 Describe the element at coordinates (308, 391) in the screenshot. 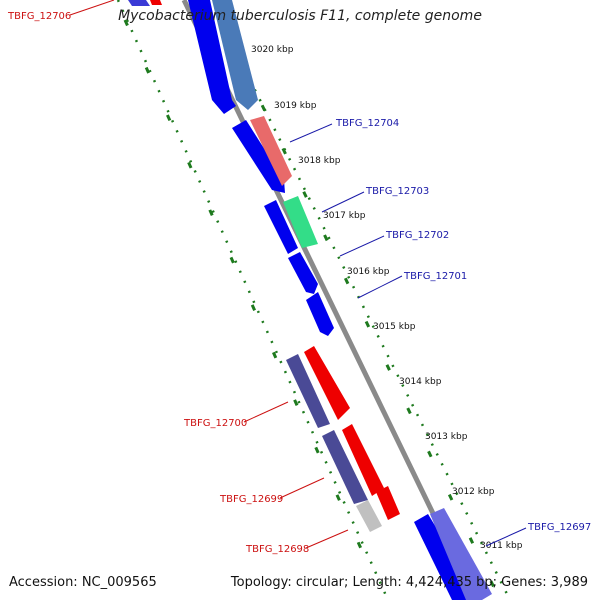

I see `gene-reverse-1-shade` at that location.